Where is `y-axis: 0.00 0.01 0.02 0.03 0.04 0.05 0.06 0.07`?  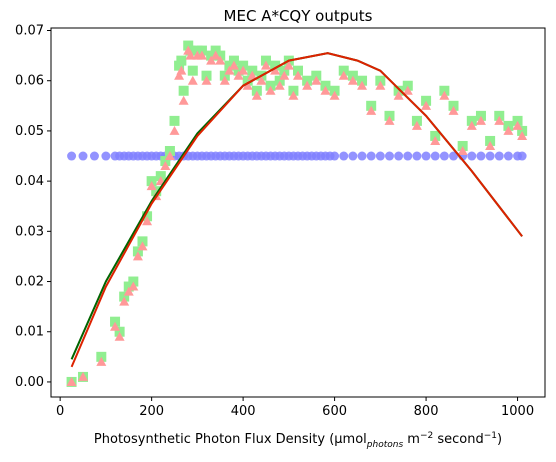 y-axis: 0.00 0.01 0.02 0.03 0.04 0.05 0.06 0.07 is located at coordinates (33, 207).